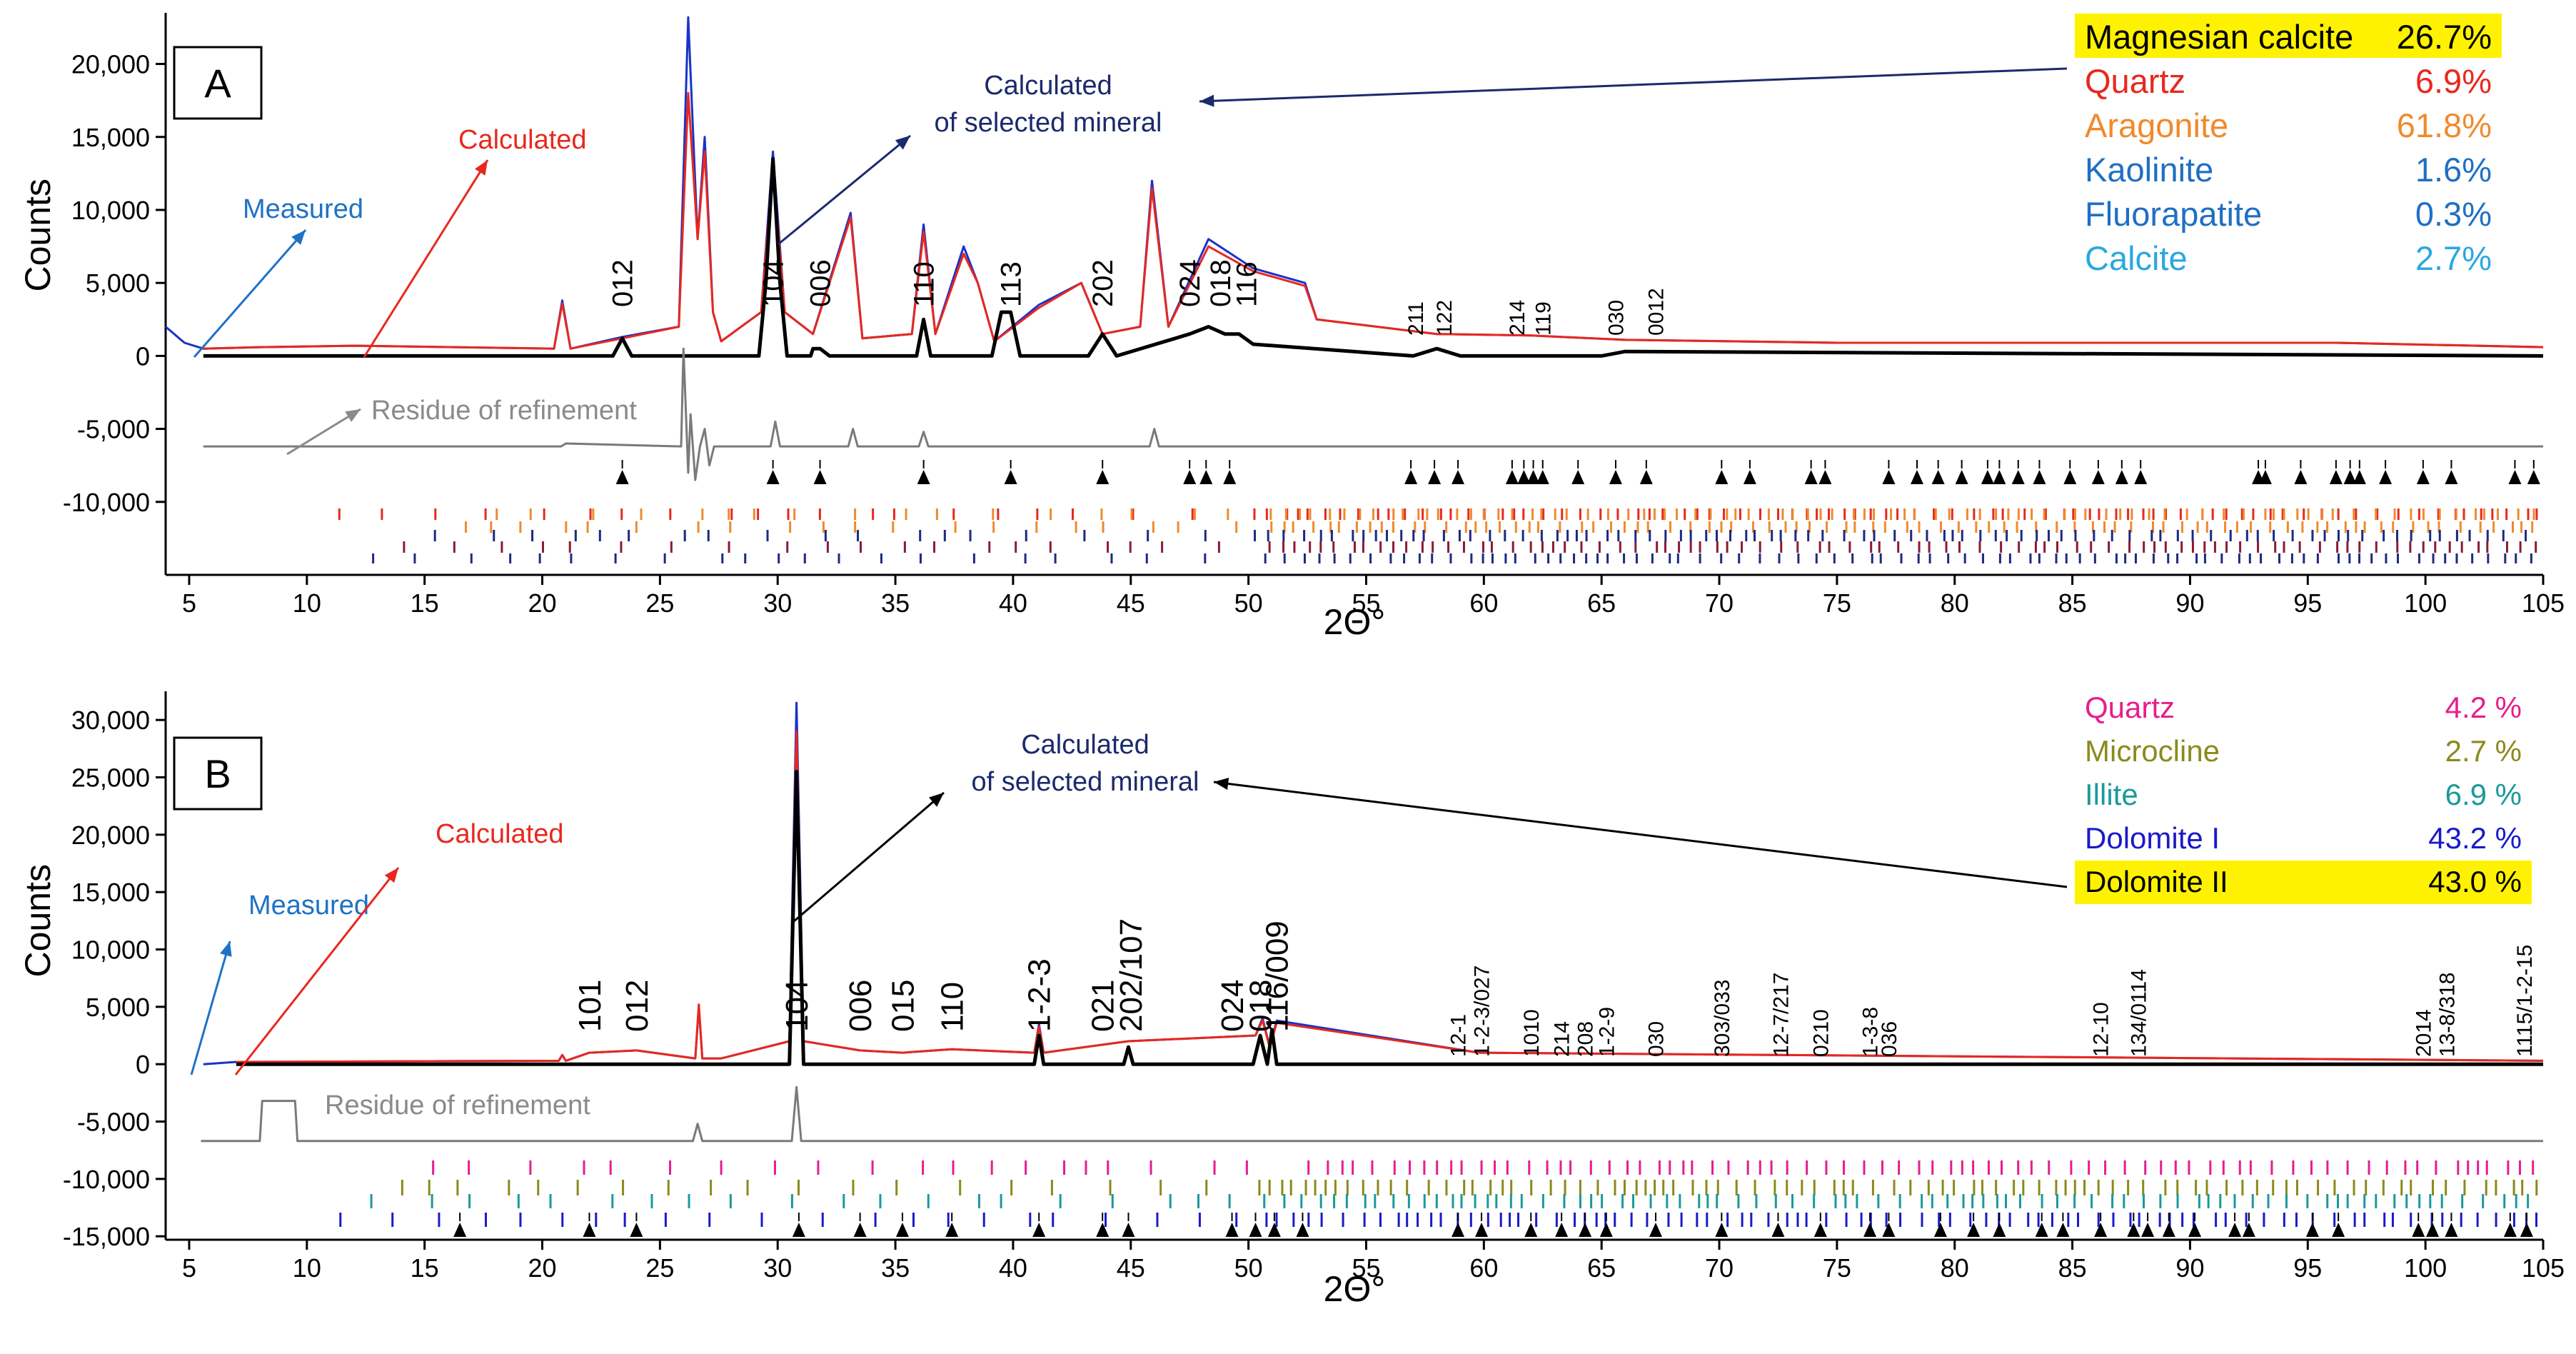  I want to click on peak-label: 208, so click(1586, 1039).